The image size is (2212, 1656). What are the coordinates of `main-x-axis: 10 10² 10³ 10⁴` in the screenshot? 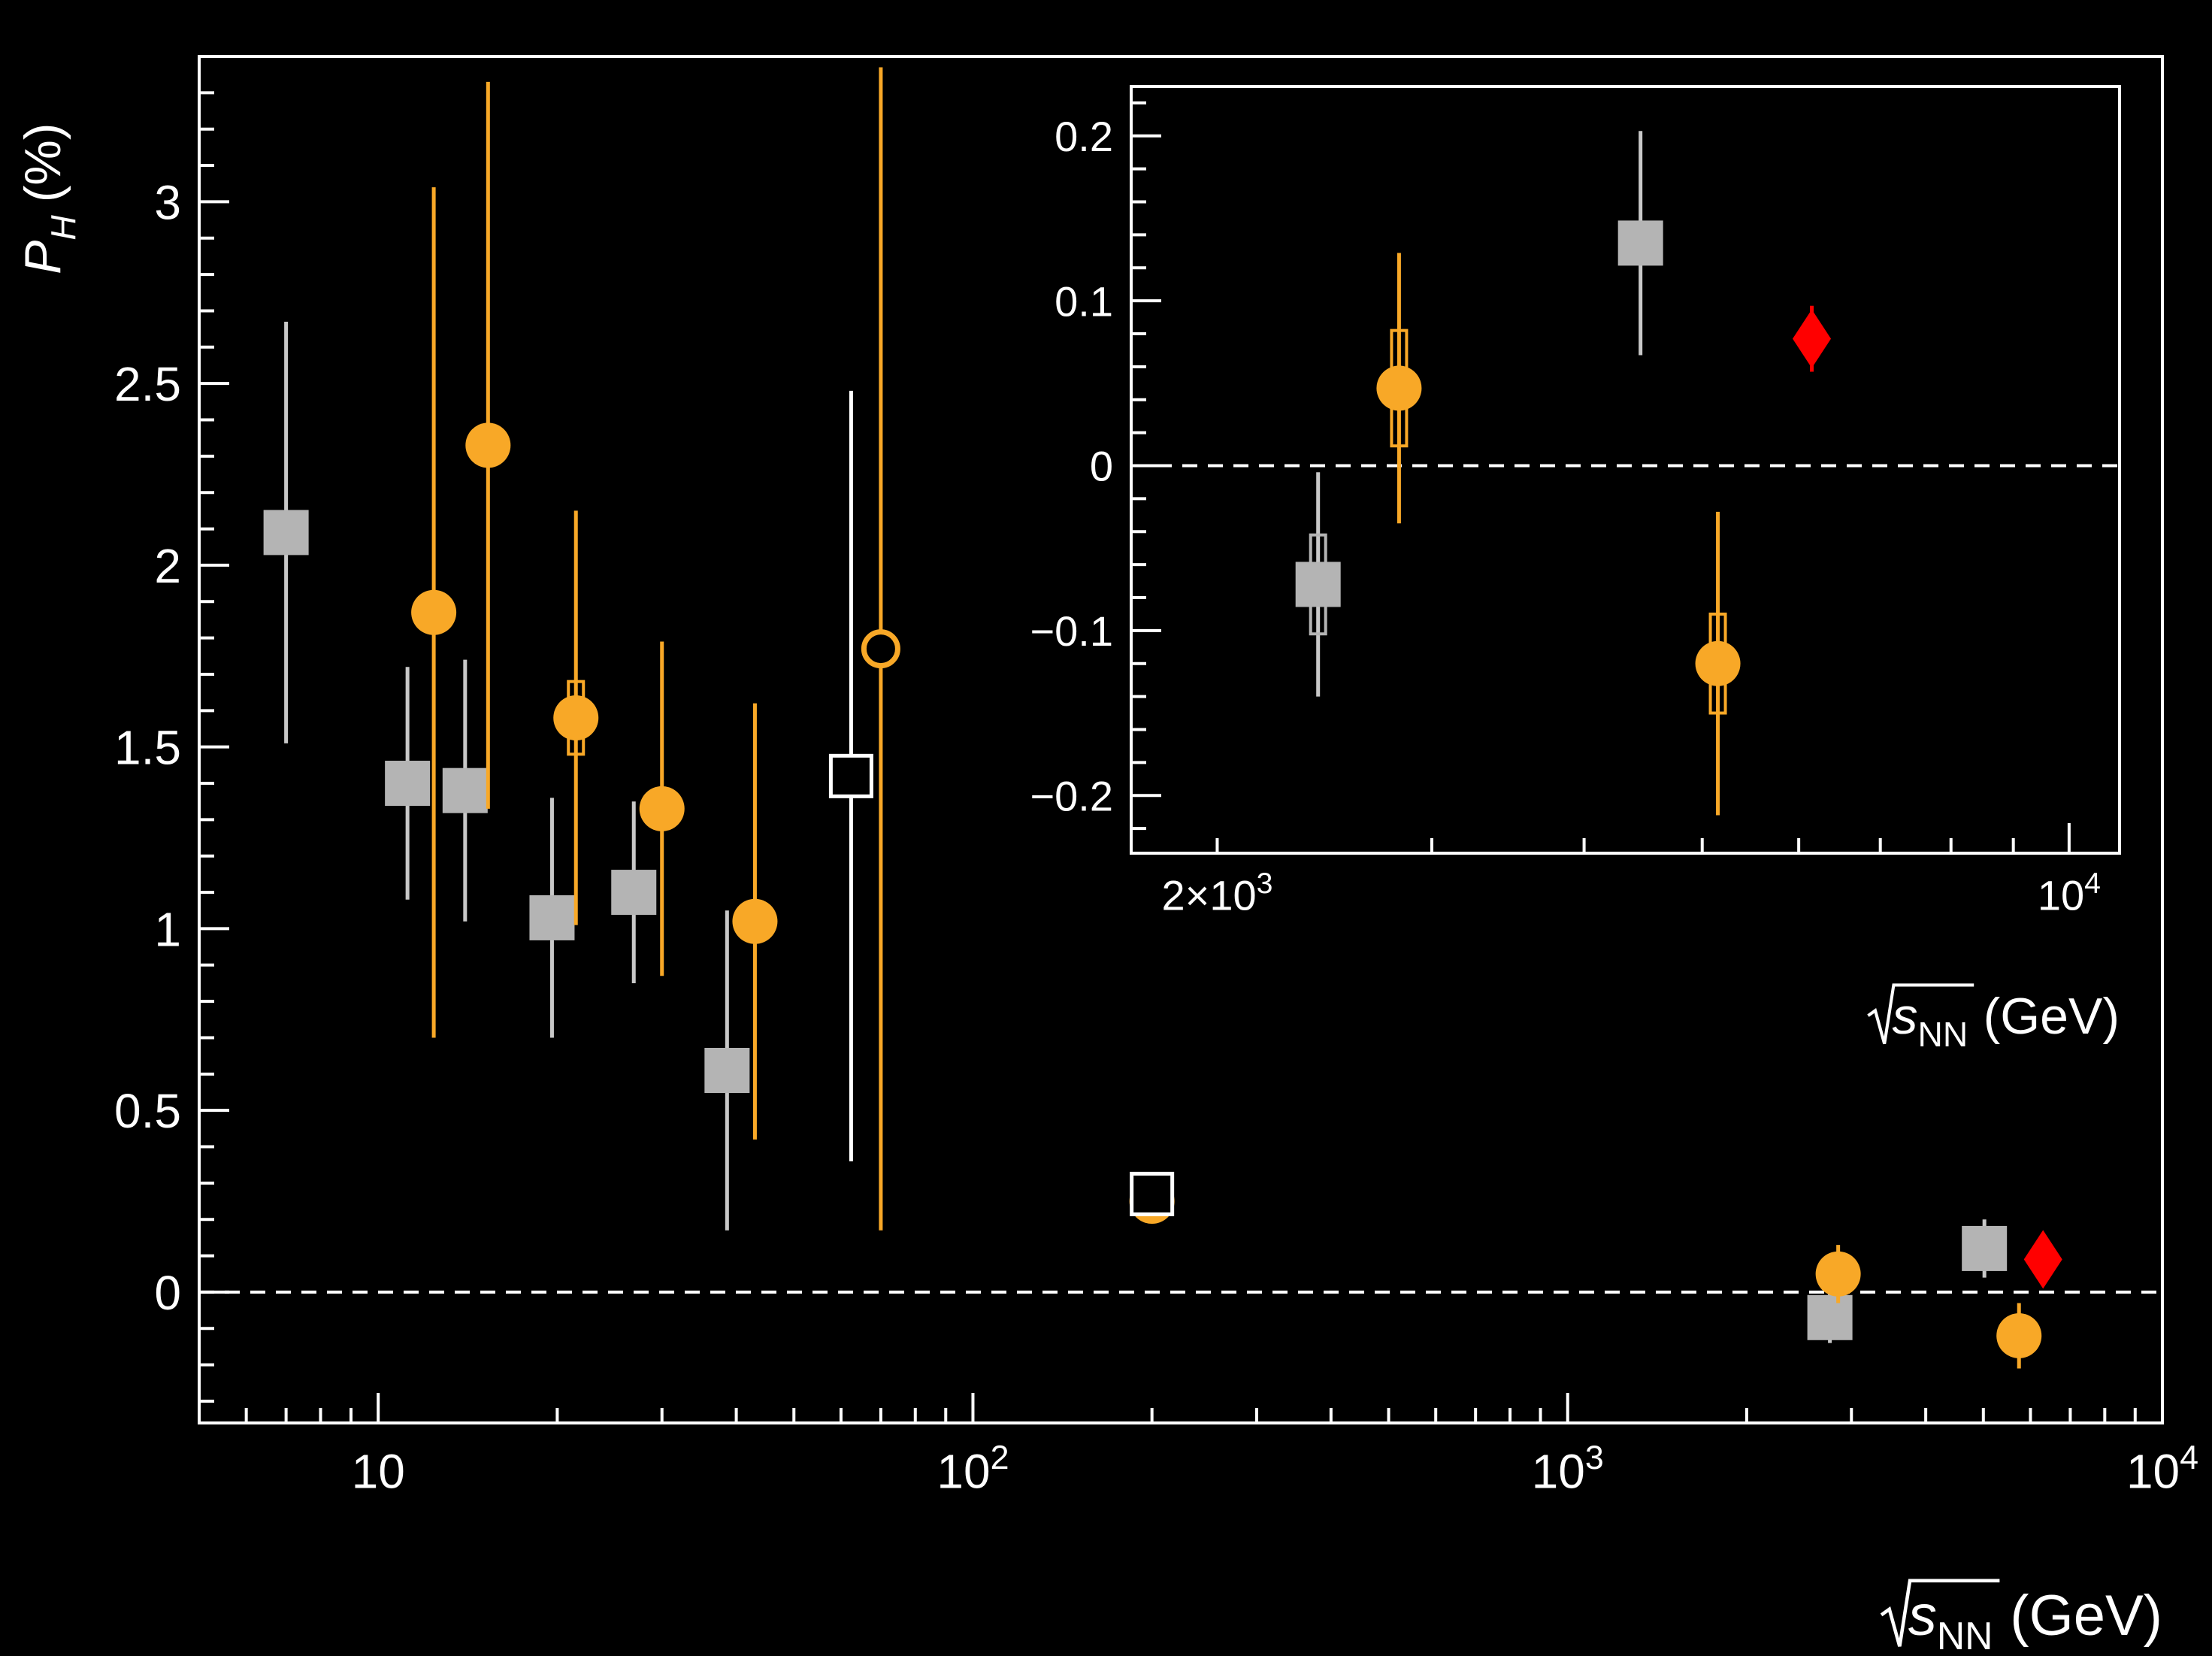 It's located at (1198, 1446).